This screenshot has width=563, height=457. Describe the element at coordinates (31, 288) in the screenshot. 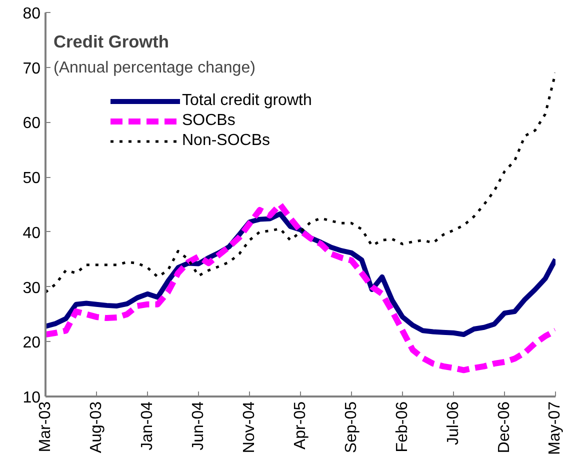

I see `y-tick-label: 30` at that location.